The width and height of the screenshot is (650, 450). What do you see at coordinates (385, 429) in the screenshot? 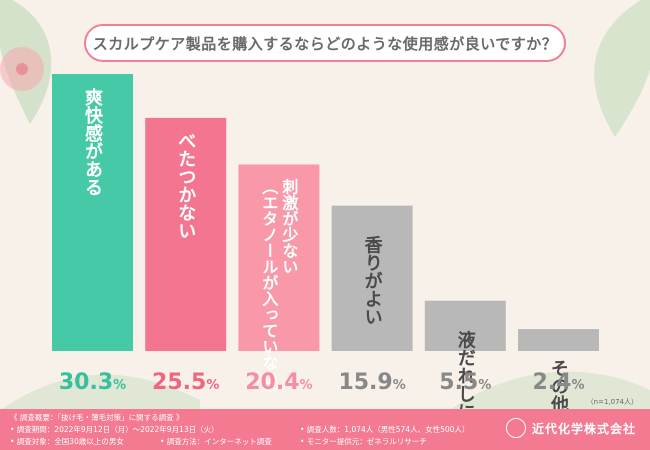
I see `survey-count: • 調査人数：1,074人（男性574人、女性500人）` at bounding box center [385, 429].